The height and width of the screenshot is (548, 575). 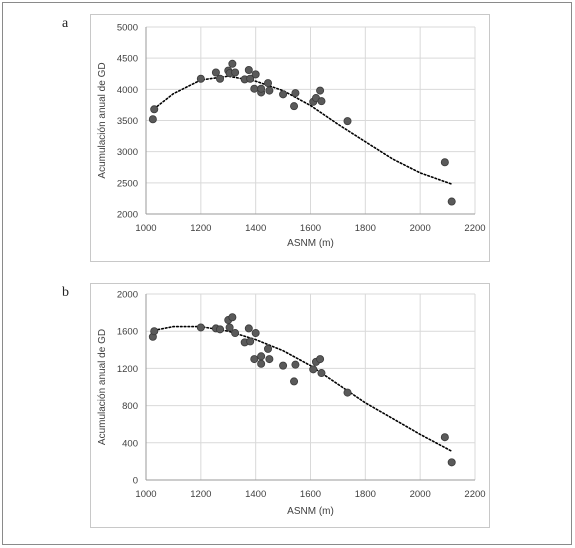 I want to click on y-tick-label: 4000, so click(x=127, y=90).